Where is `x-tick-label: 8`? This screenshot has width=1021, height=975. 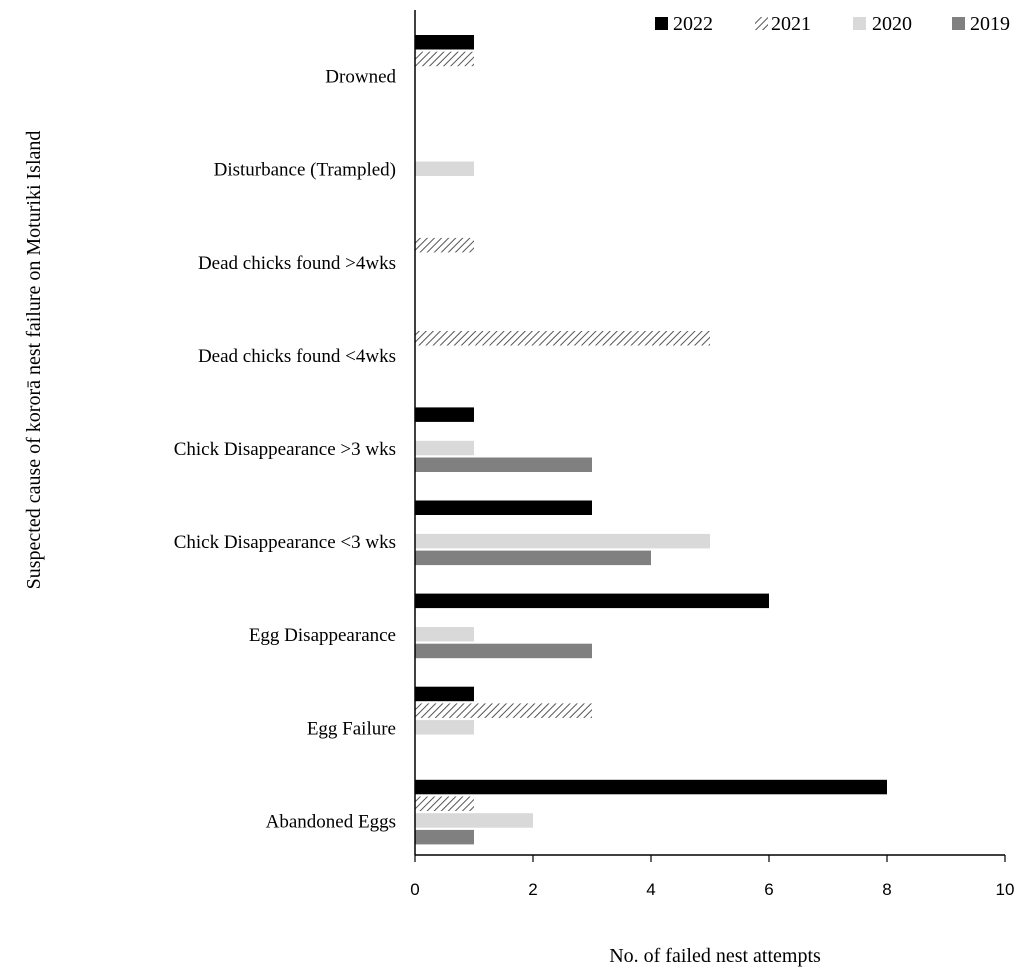 x-tick-label: 8 is located at coordinates (886, 889).